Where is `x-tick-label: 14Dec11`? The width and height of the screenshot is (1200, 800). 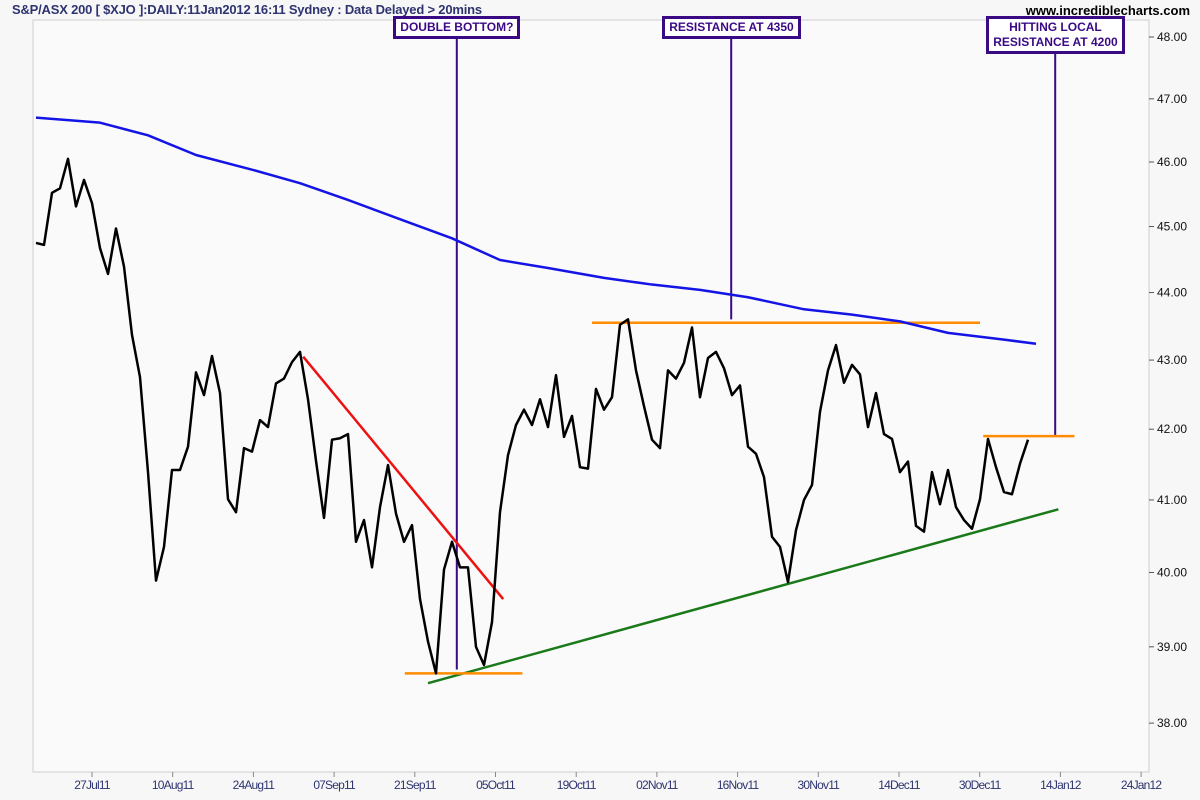 x-tick-label: 14Dec11 is located at coordinates (899, 785).